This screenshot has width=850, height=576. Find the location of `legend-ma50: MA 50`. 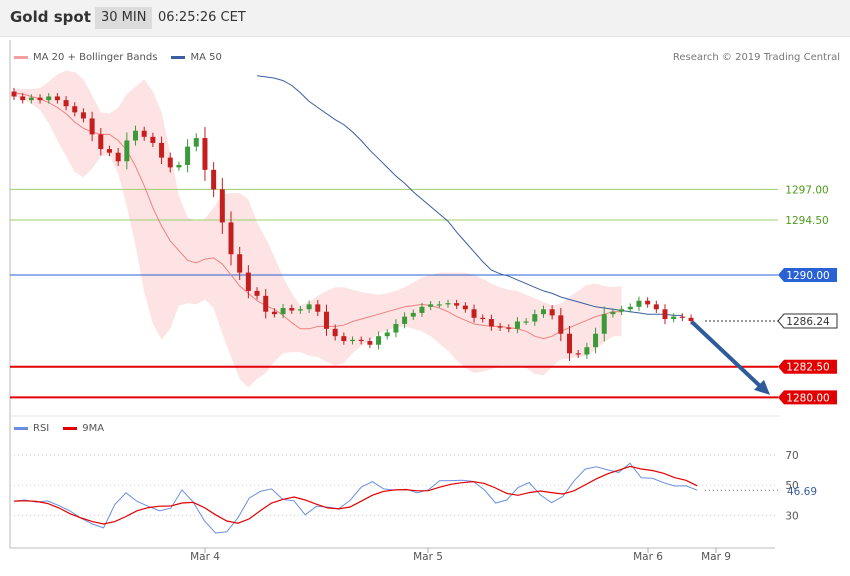

legend-ma50: MA 50 is located at coordinates (196, 57).